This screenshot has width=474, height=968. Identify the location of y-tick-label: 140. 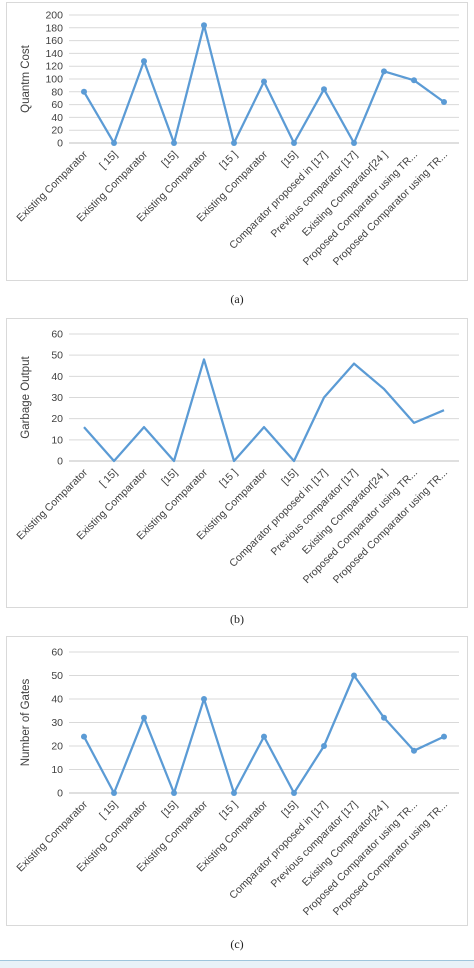
(54, 54).